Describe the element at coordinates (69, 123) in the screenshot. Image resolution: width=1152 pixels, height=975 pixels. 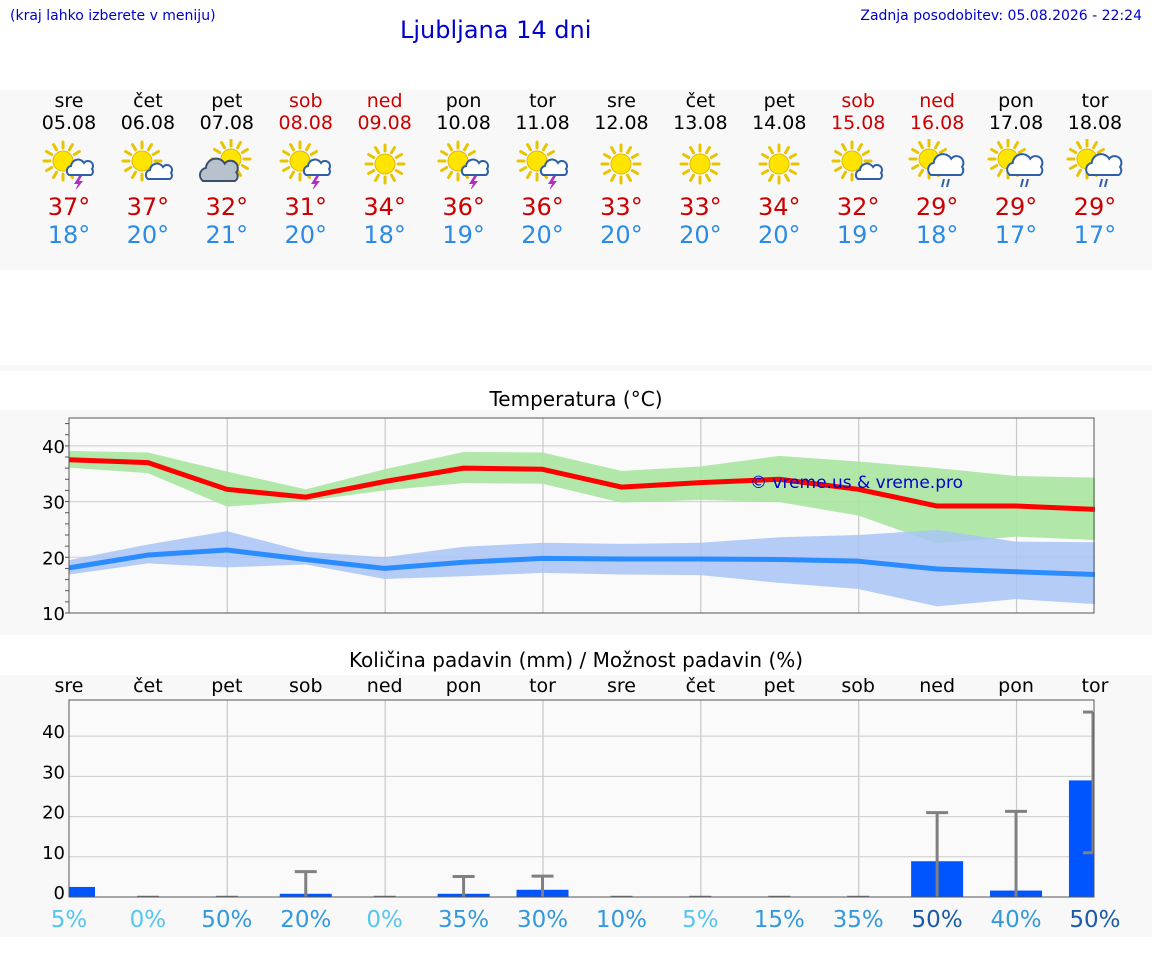
I see `day-date: 05.08` at that location.